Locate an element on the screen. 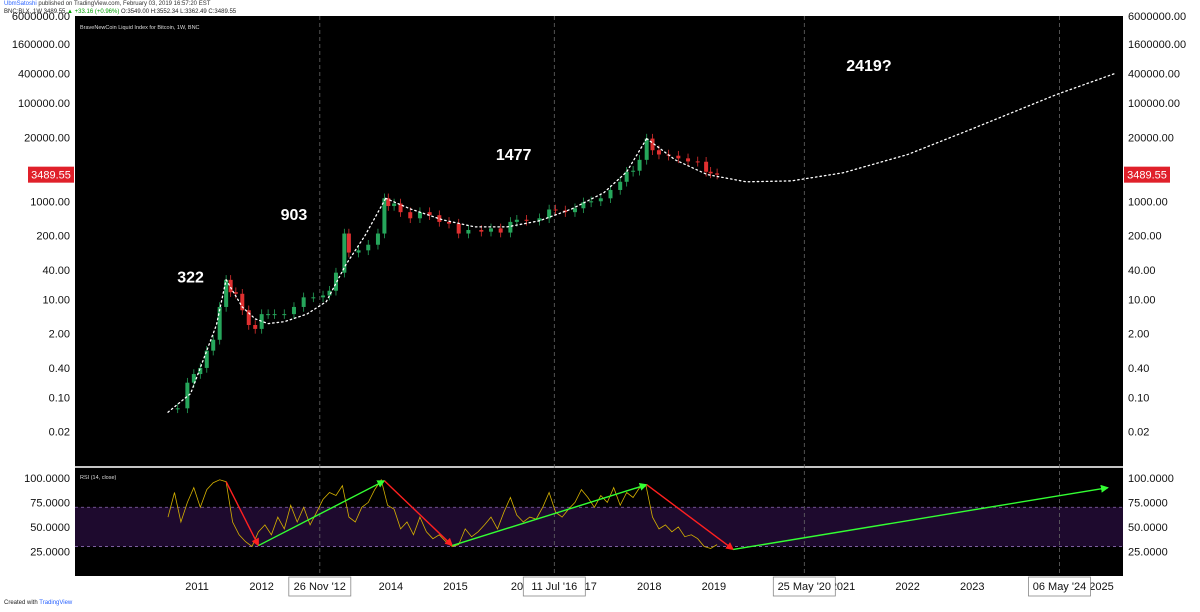 This screenshot has height=612, width=1200. price-tick-label-right: 0.02 is located at coordinates (1138, 433).